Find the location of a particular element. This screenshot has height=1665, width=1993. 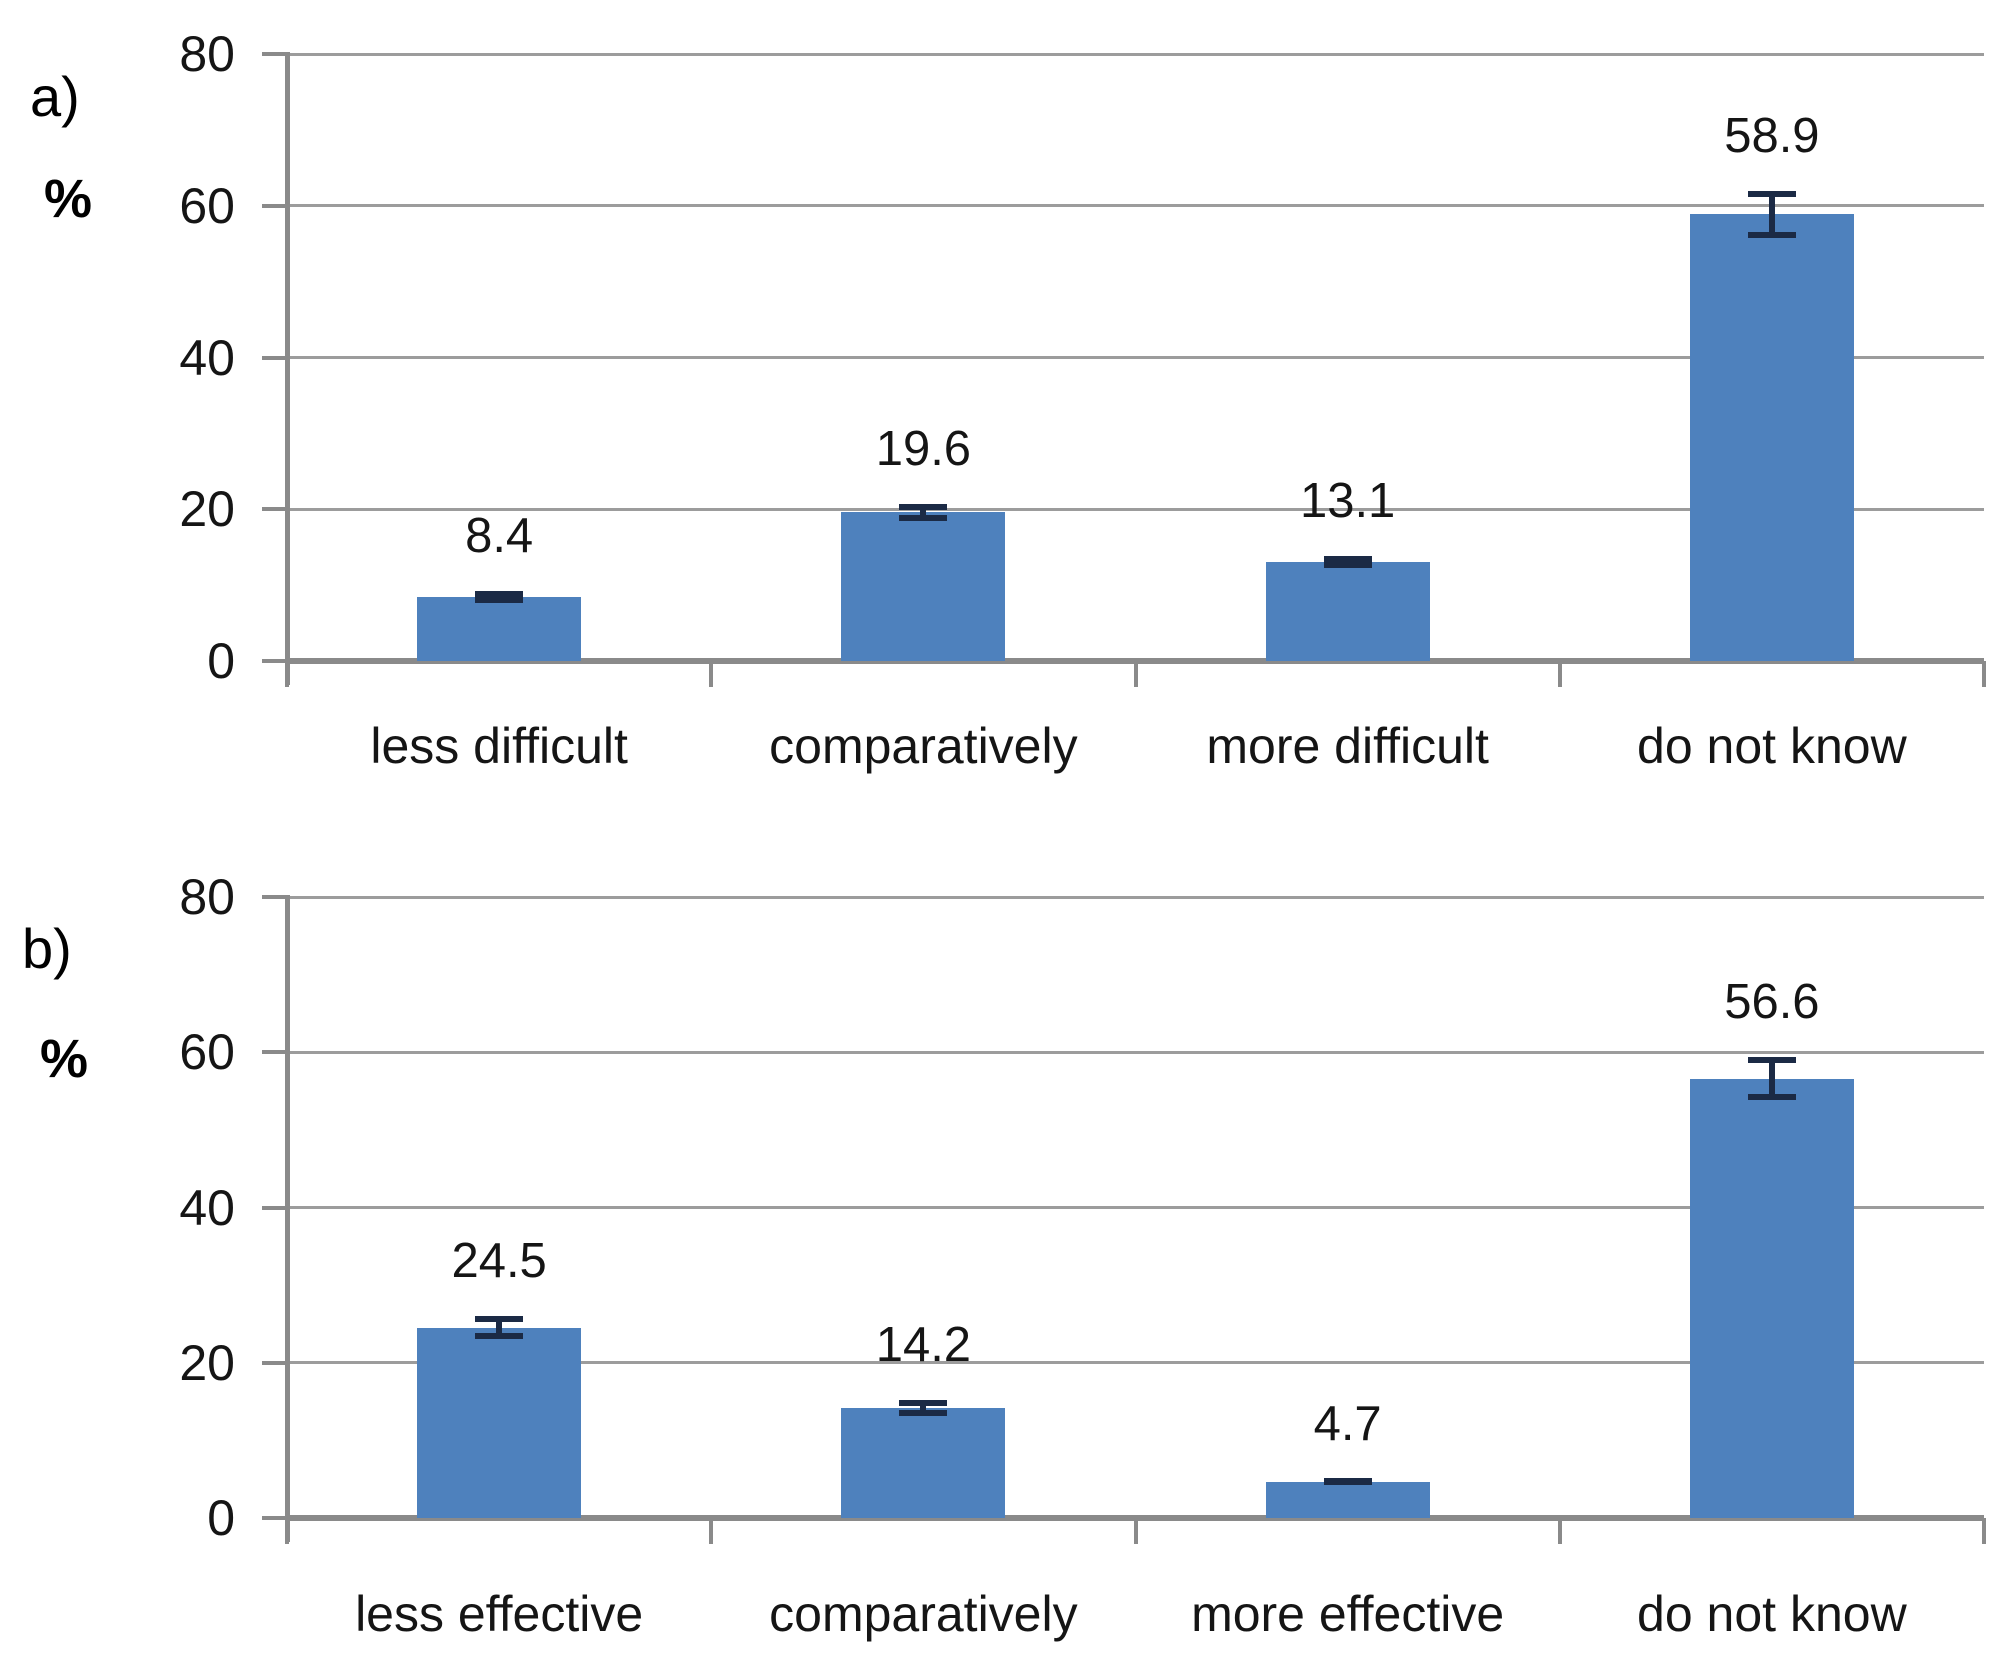

panel-a-y-axis-unit: % is located at coordinates (68, 199).